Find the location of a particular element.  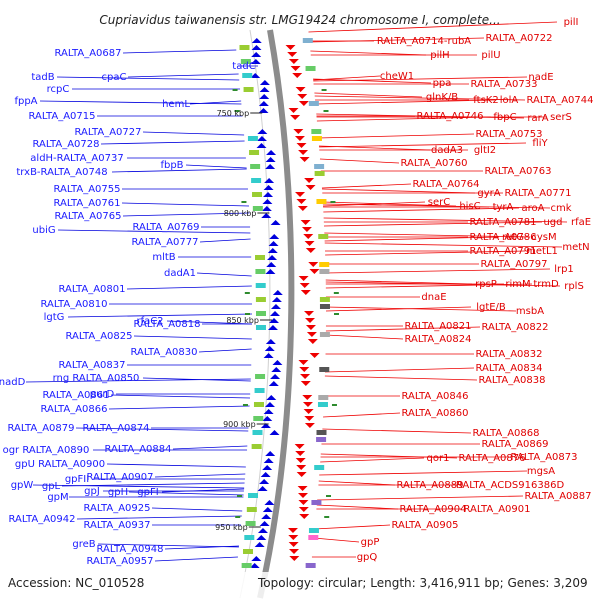

right-gene-label: RALTA_A0760 is located at coordinates (433, 163).